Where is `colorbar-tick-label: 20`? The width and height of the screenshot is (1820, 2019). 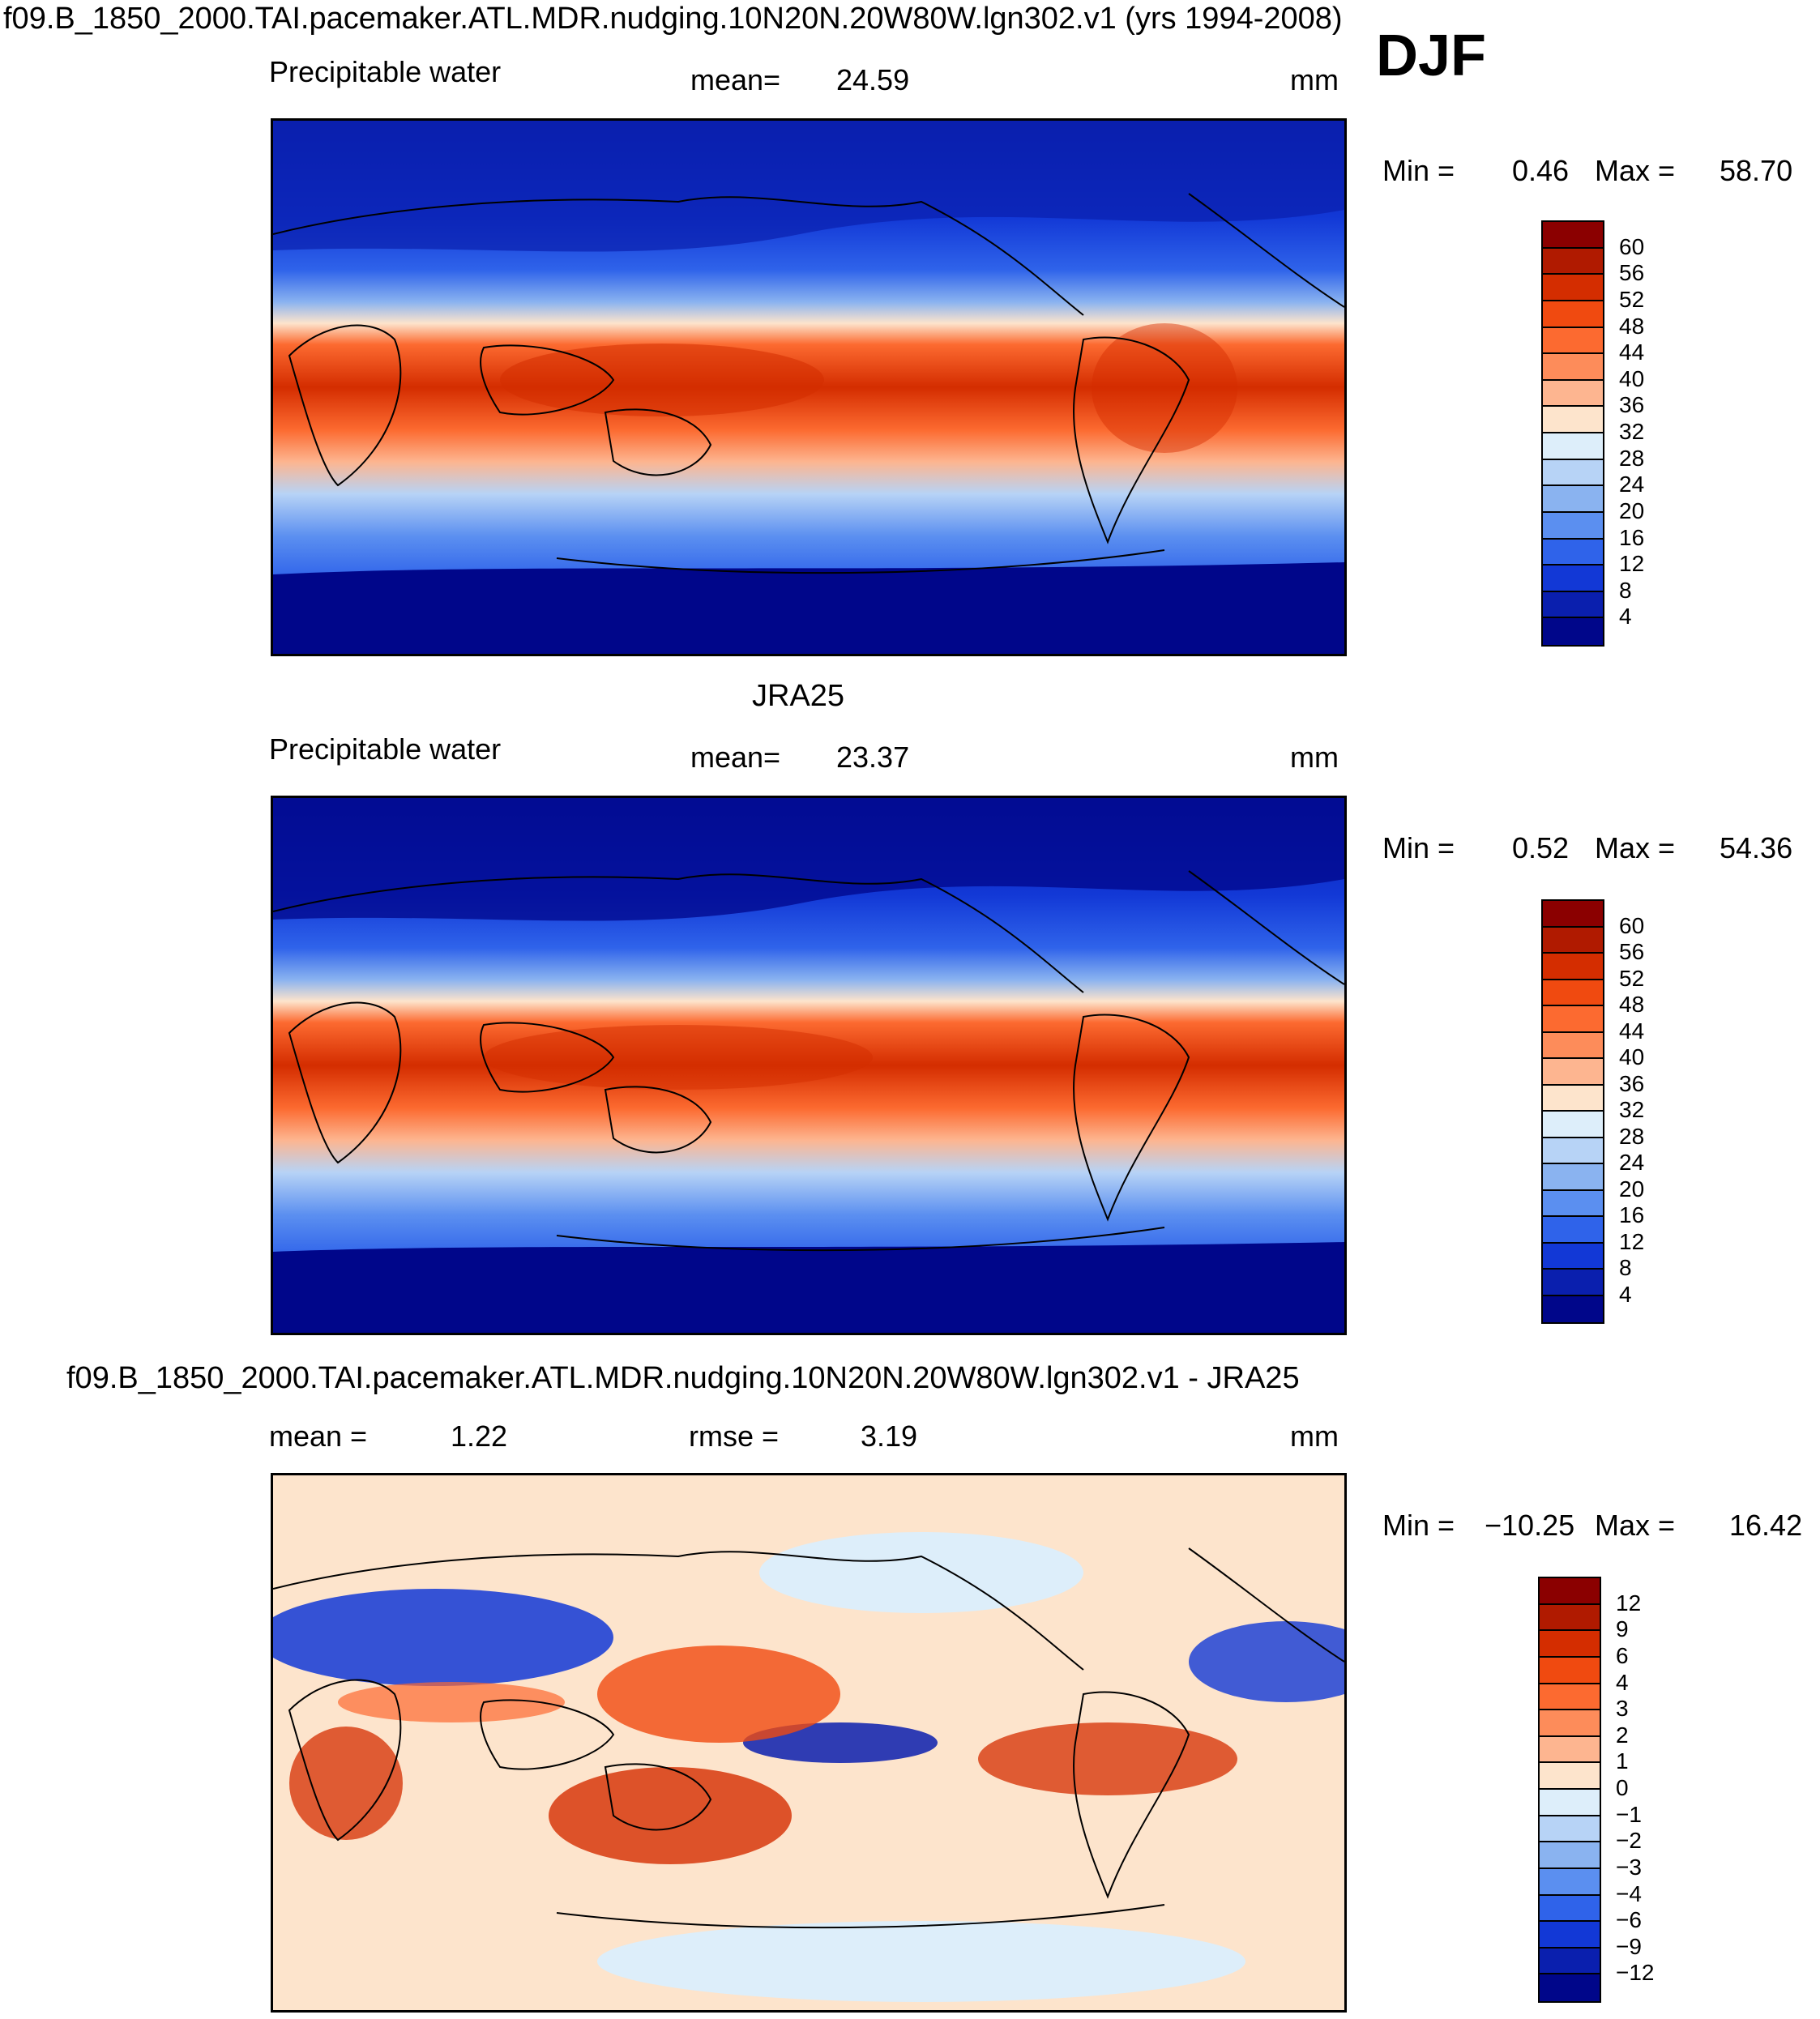 colorbar-tick-label: 20 is located at coordinates (1632, 510).